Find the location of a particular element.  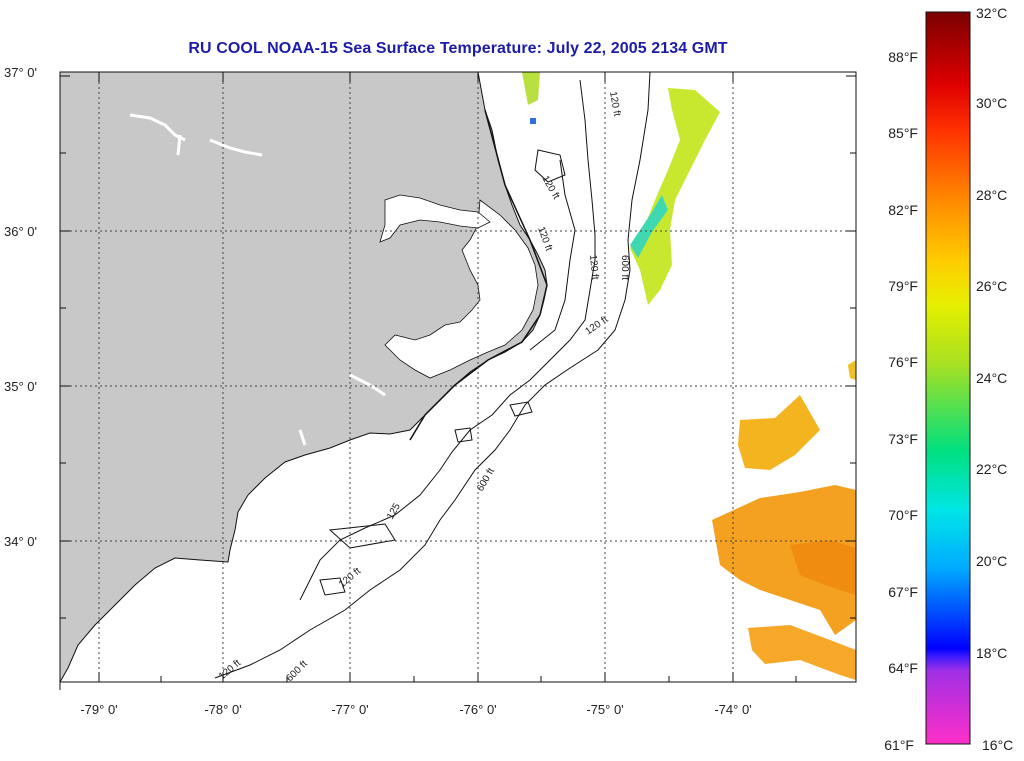

lat-label: 35° 0' is located at coordinates (20, 386).